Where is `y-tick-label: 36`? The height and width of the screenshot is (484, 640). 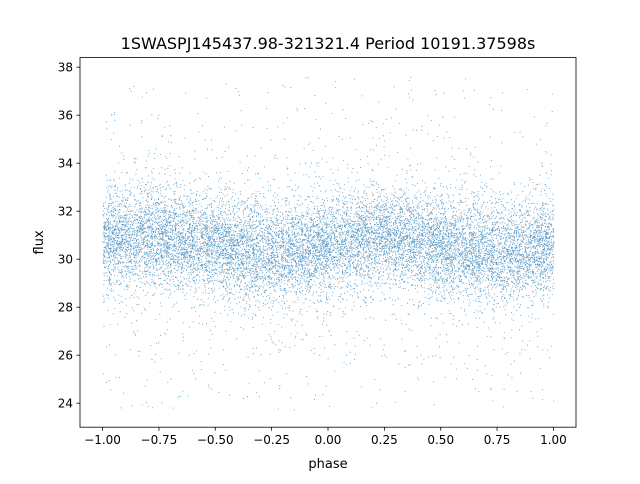
y-tick-label: 36 is located at coordinates (65, 116).